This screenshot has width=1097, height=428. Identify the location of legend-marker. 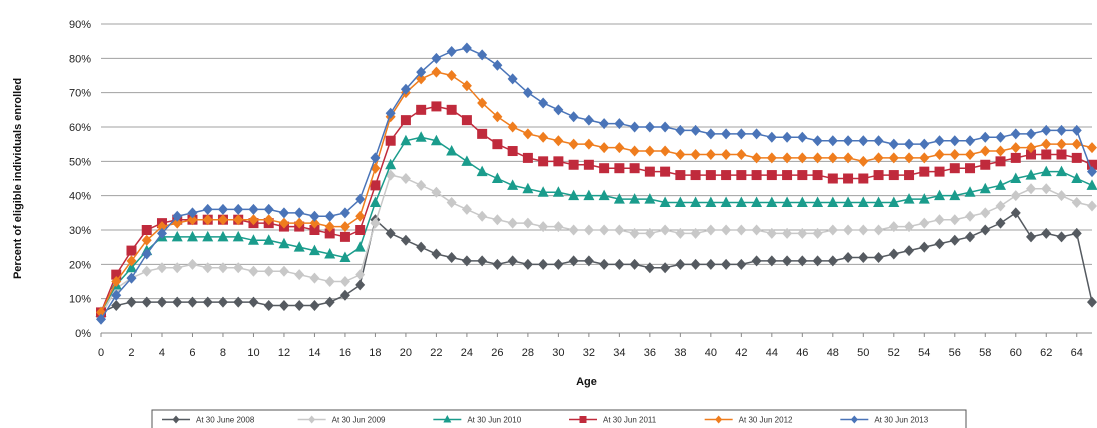
(719, 419).